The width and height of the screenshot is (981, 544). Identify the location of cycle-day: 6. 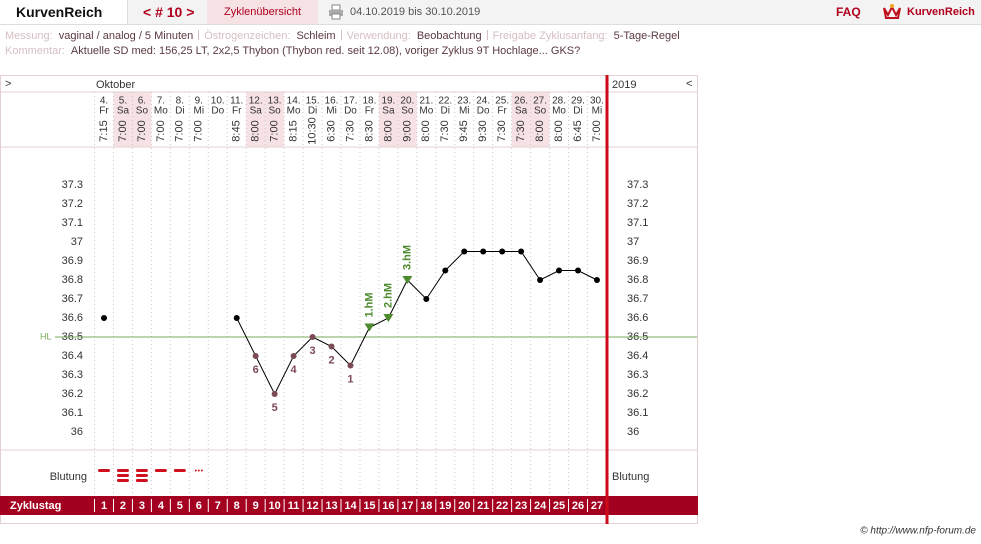
(199, 506).